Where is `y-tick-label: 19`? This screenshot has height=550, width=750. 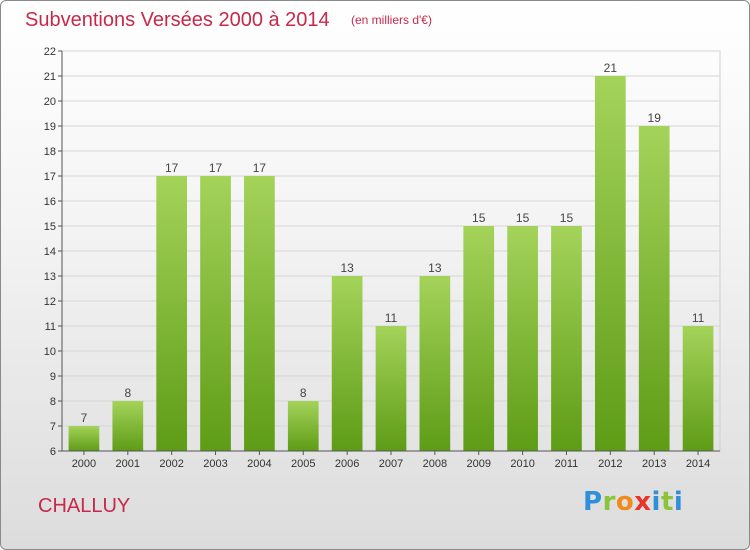 y-tick-label: 19 is located at coordinates (50, 127).